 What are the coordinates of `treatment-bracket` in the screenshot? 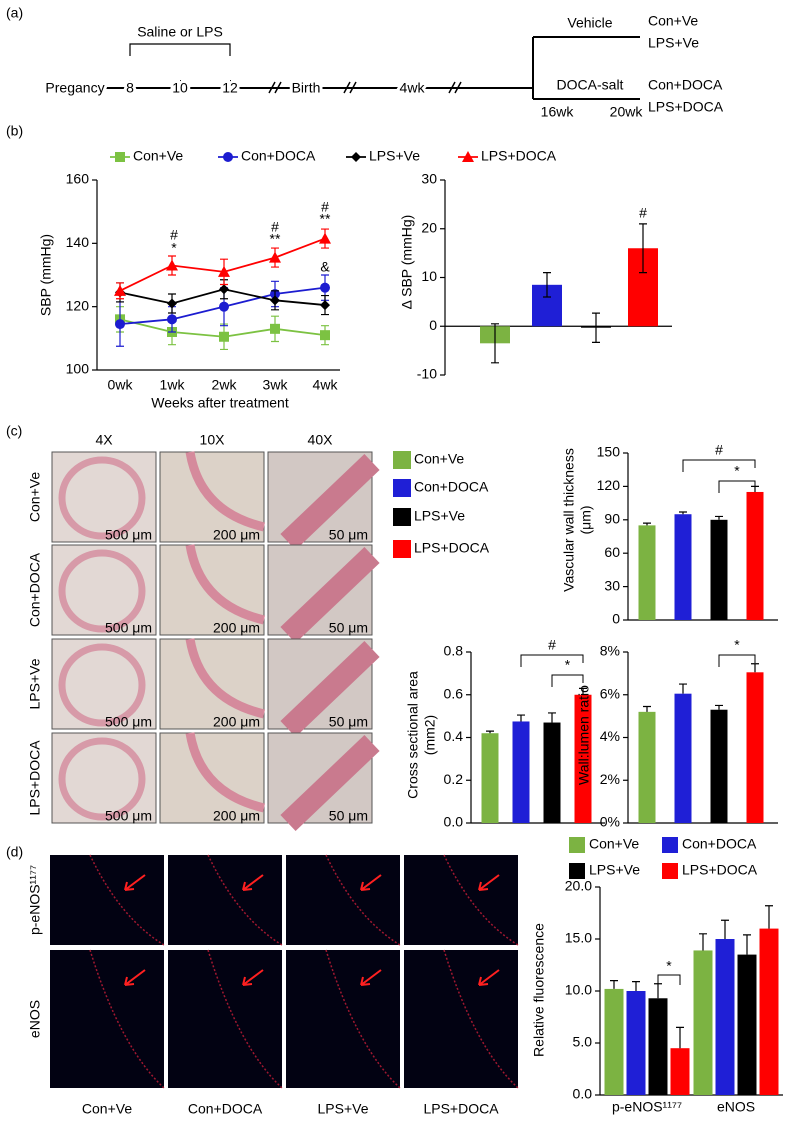 It's located at (180, 49).